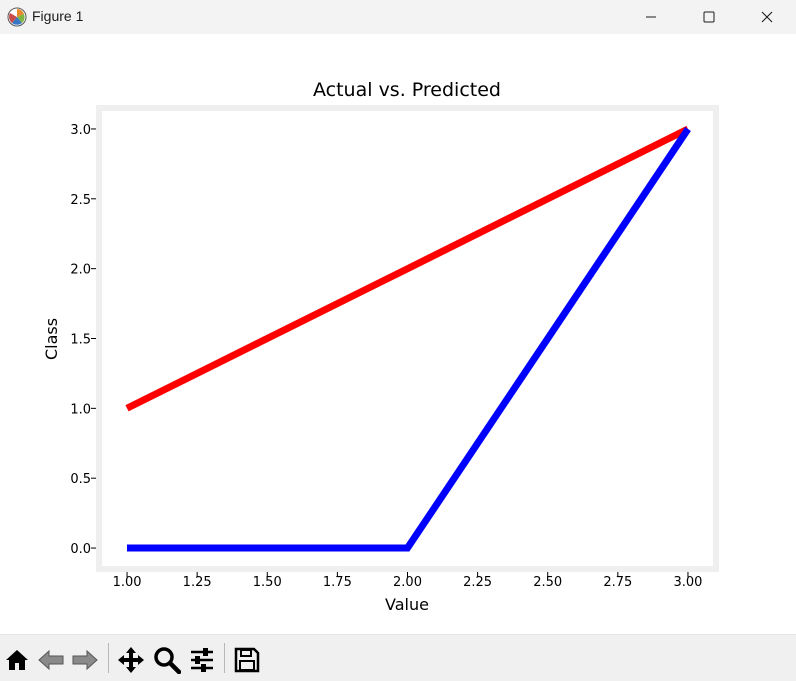 The height and width of the screenshot is (681, 796). I want to click on window-title: Figure 1, so click(58, 16).